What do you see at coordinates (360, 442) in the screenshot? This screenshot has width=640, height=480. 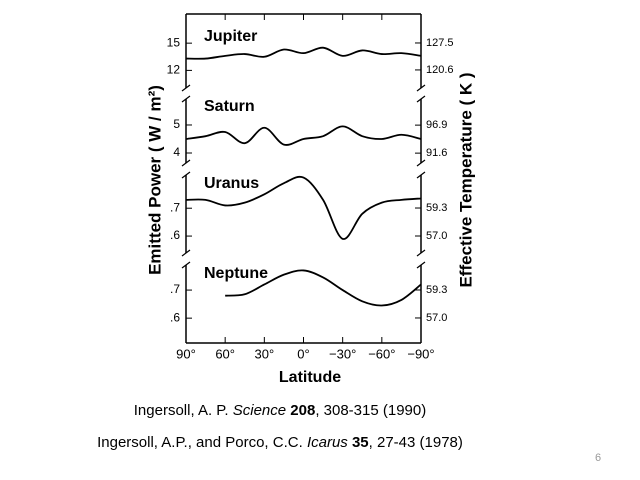 I see `volume: 35` at bounding box center [360, 442].